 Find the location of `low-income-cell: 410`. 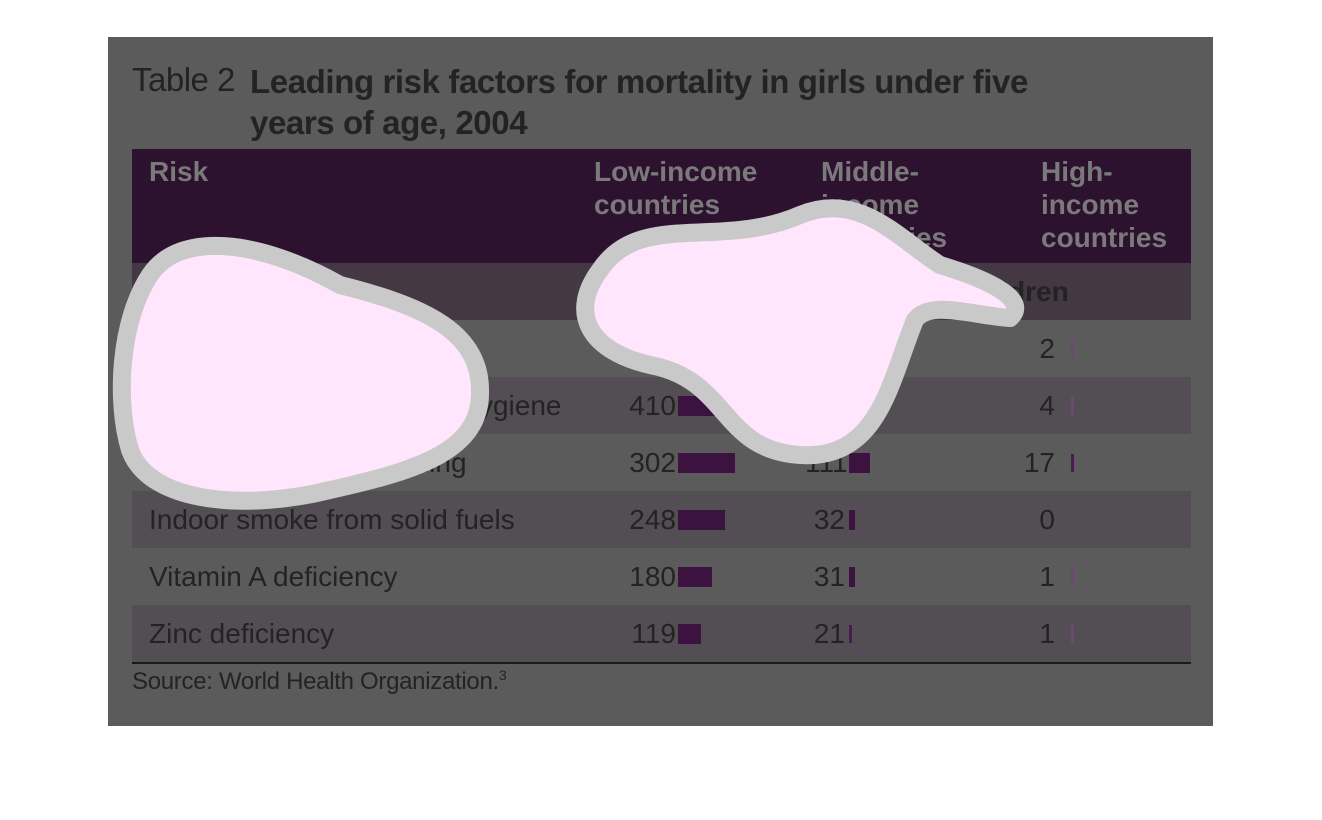

low-income-cell: 410 is located at coordinates (690, 405).